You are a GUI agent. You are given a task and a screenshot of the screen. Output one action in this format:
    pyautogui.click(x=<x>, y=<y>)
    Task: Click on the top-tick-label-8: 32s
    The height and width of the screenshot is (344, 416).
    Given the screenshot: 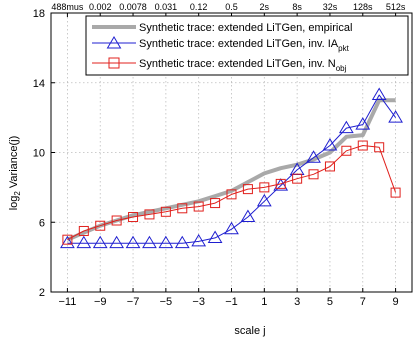 What is the action you would take?
    pyautogui.click(x=330, y=7)
    